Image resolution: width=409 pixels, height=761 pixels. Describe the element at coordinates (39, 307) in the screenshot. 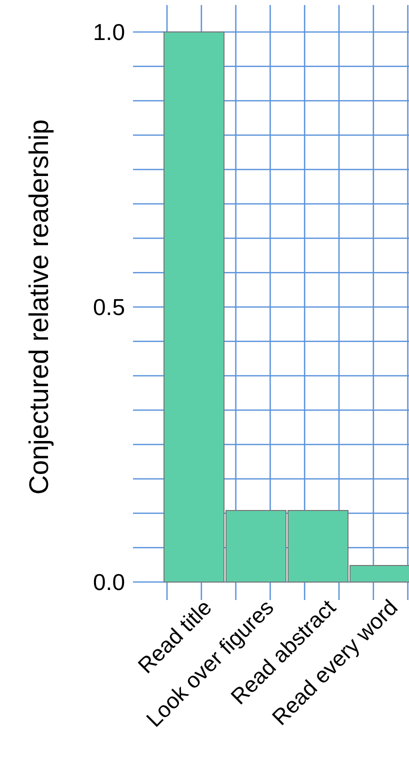

I see `y-axis-title: Conjectured relative readership` at that location.